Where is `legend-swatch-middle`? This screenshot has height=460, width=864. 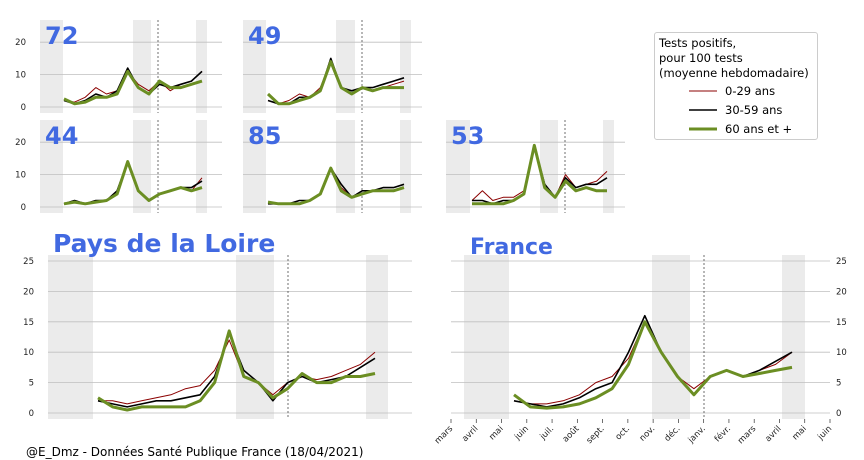 legend-swatch-middle is located at coordinates (703, 109).